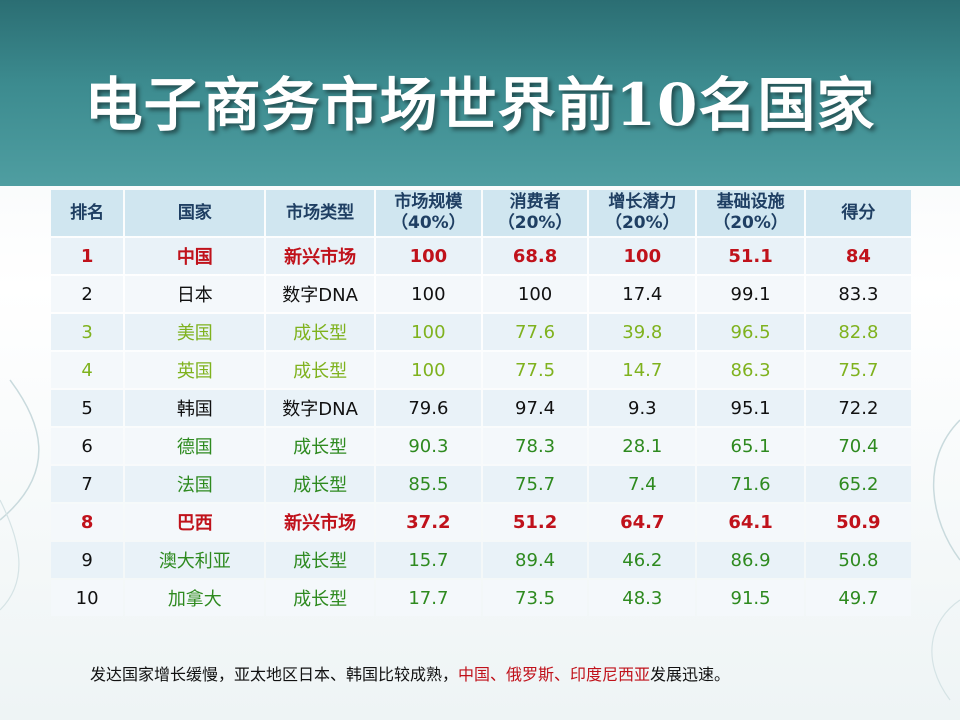 The height and width of the screenshot is (720, 960). What do you see at coordinates (535, 256) in the screenshot?
I see `cell-consumer: 68.8` at bounding box center [535, 256].